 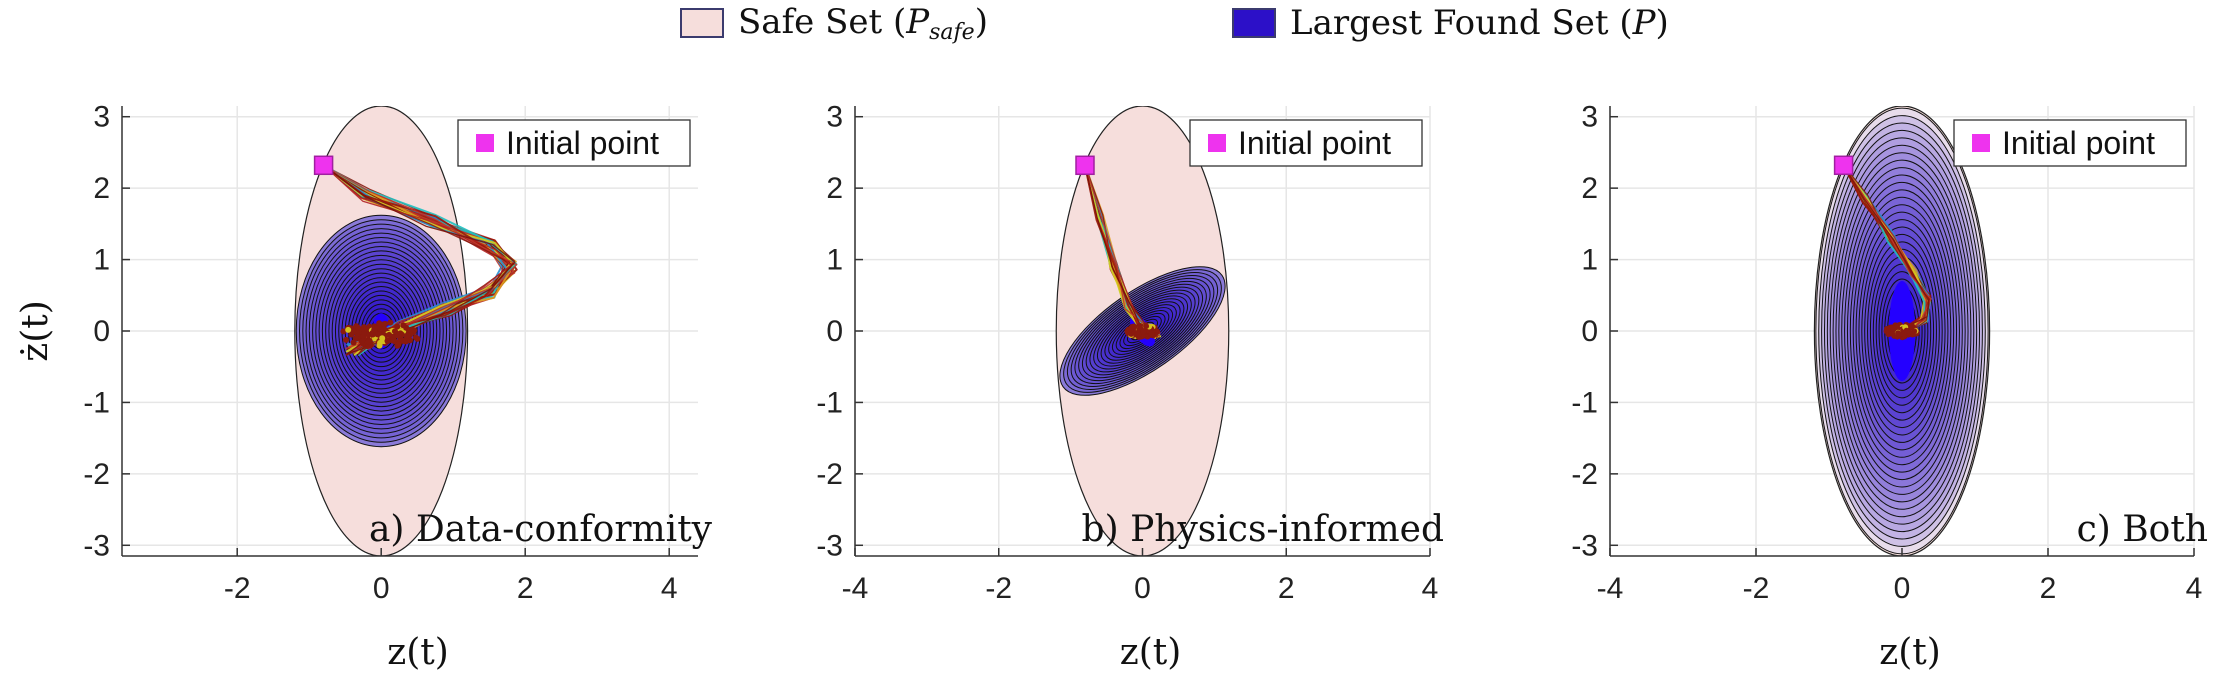 I want to click on y-axis-label: ż(t), so click(x=35, y=331).